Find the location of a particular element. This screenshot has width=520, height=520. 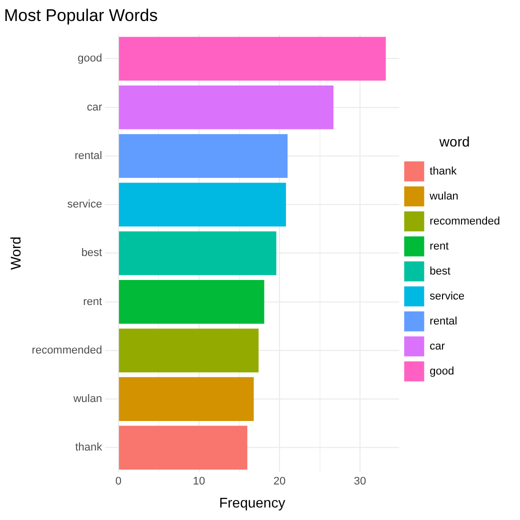

y-tick-label: service is located at coordinates (84, 204).